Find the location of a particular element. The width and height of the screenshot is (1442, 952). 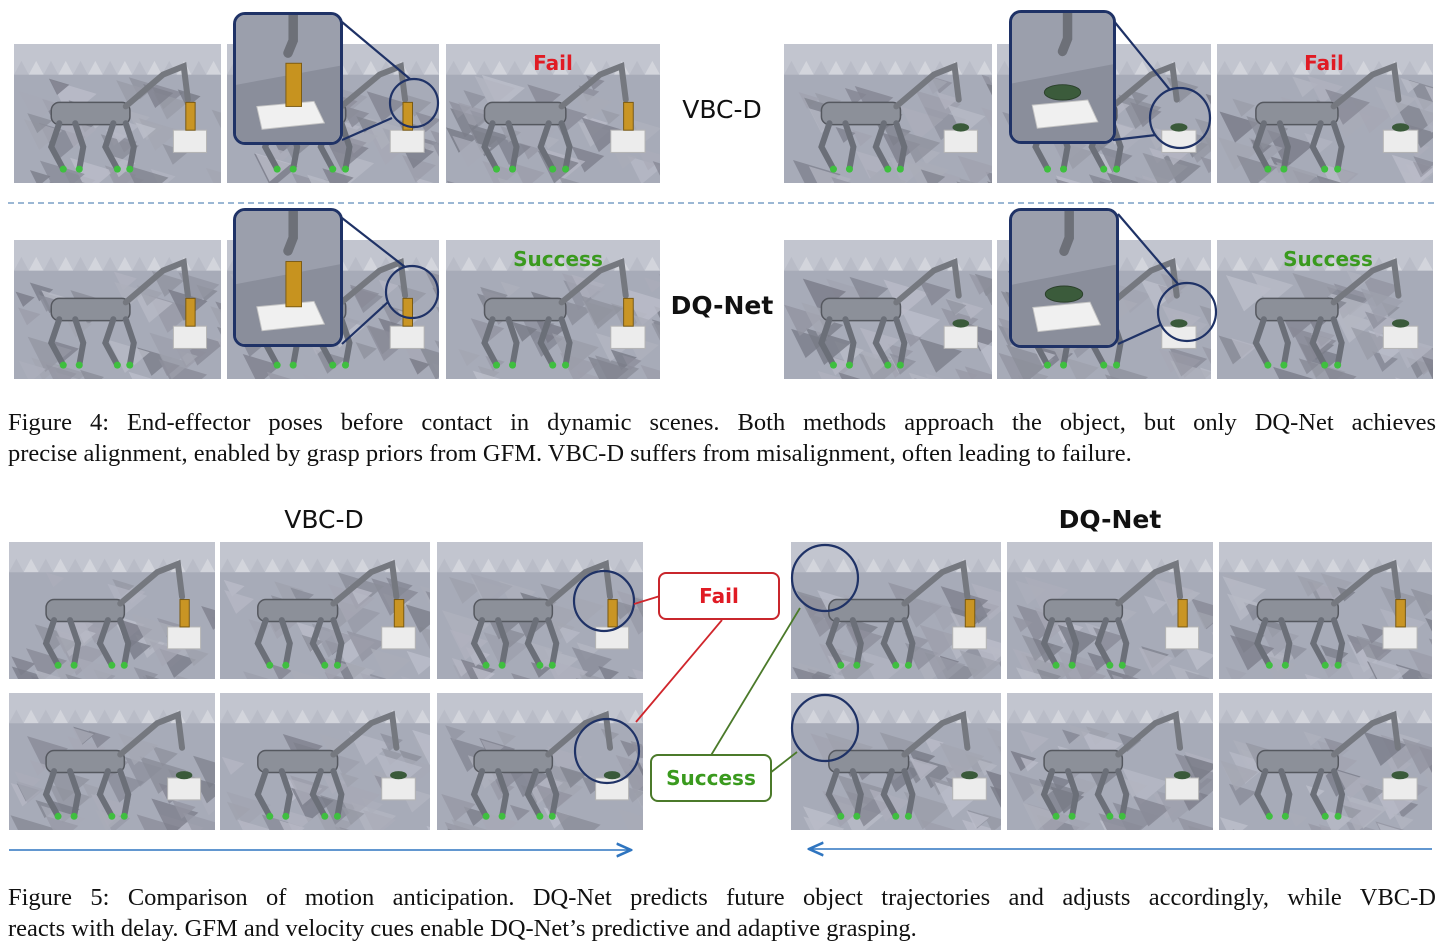

fail-connector-line is located at coordinates (679, 671).